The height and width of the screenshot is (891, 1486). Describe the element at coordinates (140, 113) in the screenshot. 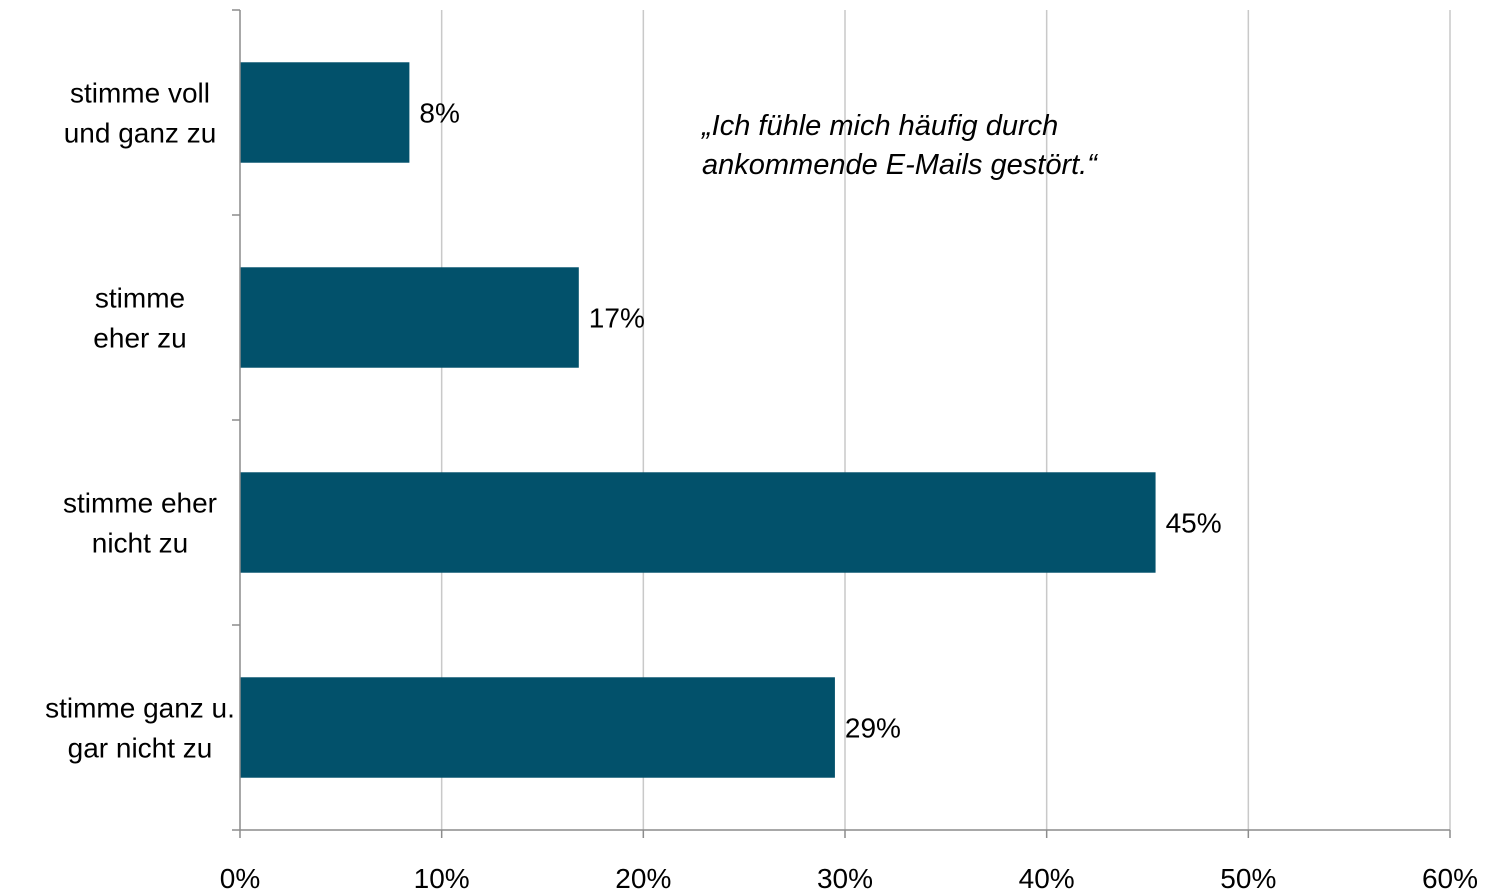

I see `category-label: stimme voll und ganz zu` at that location.